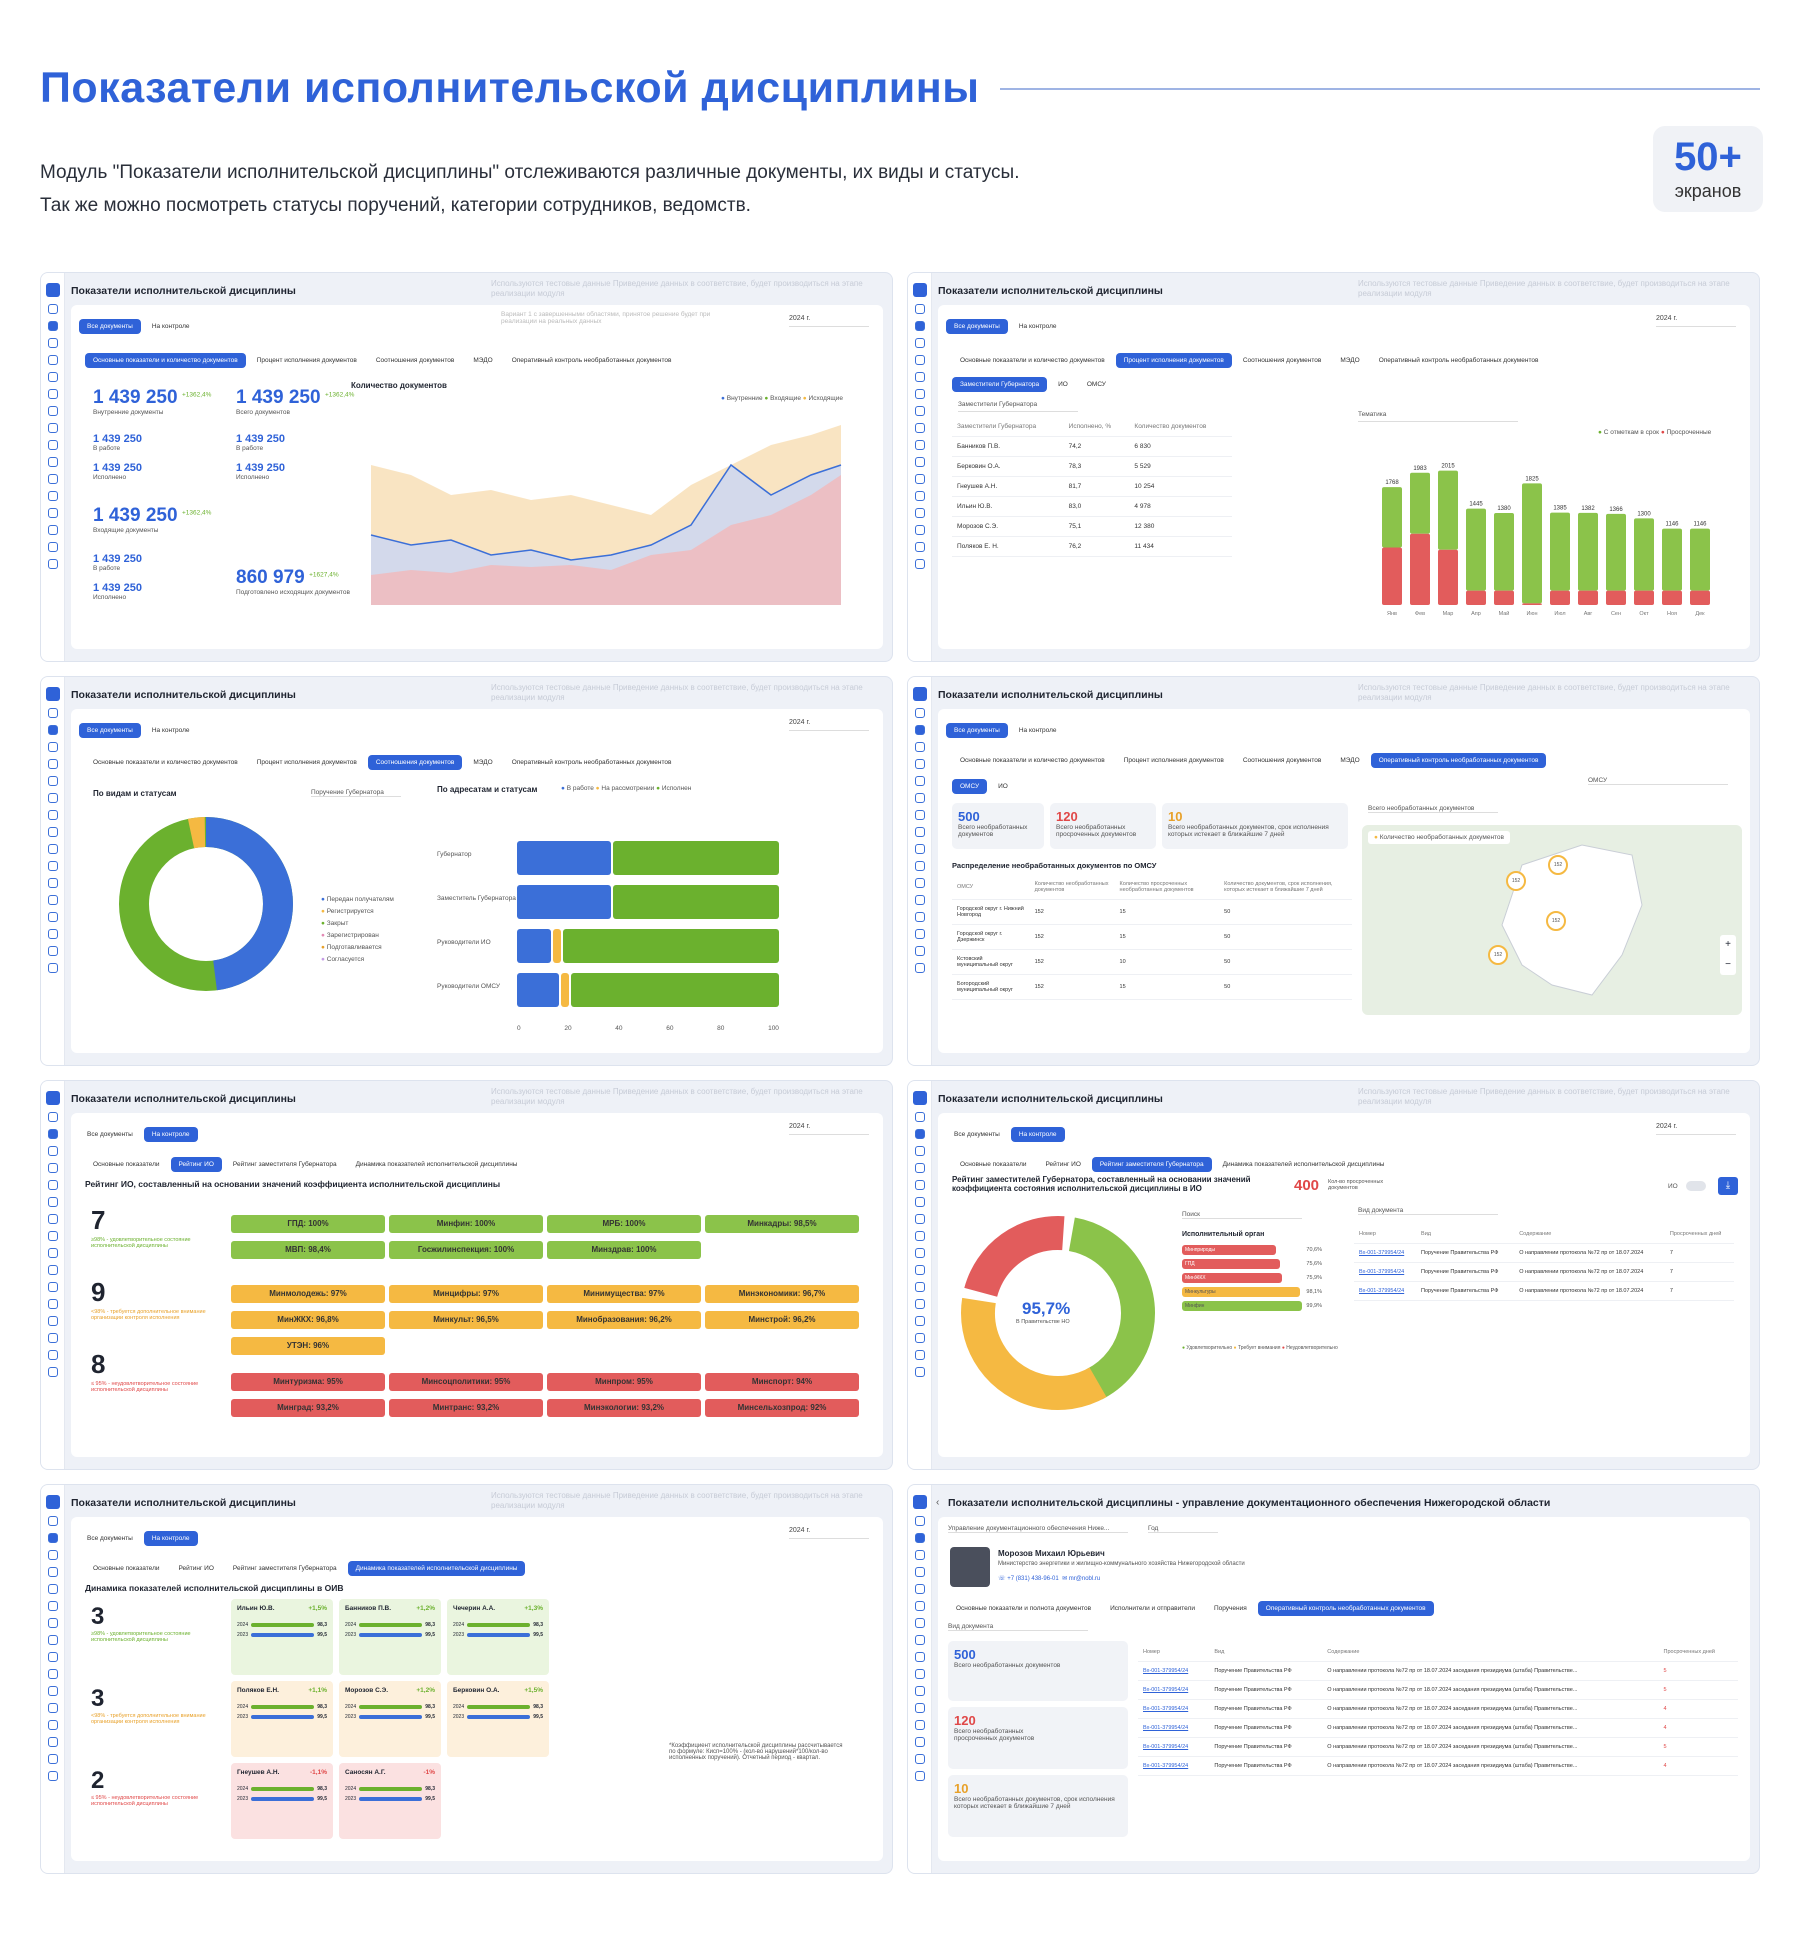 This screenshot has width=1800, height=1943. I want to click on tab: Основные показатели и полнота документов, so click(1024, 1608).